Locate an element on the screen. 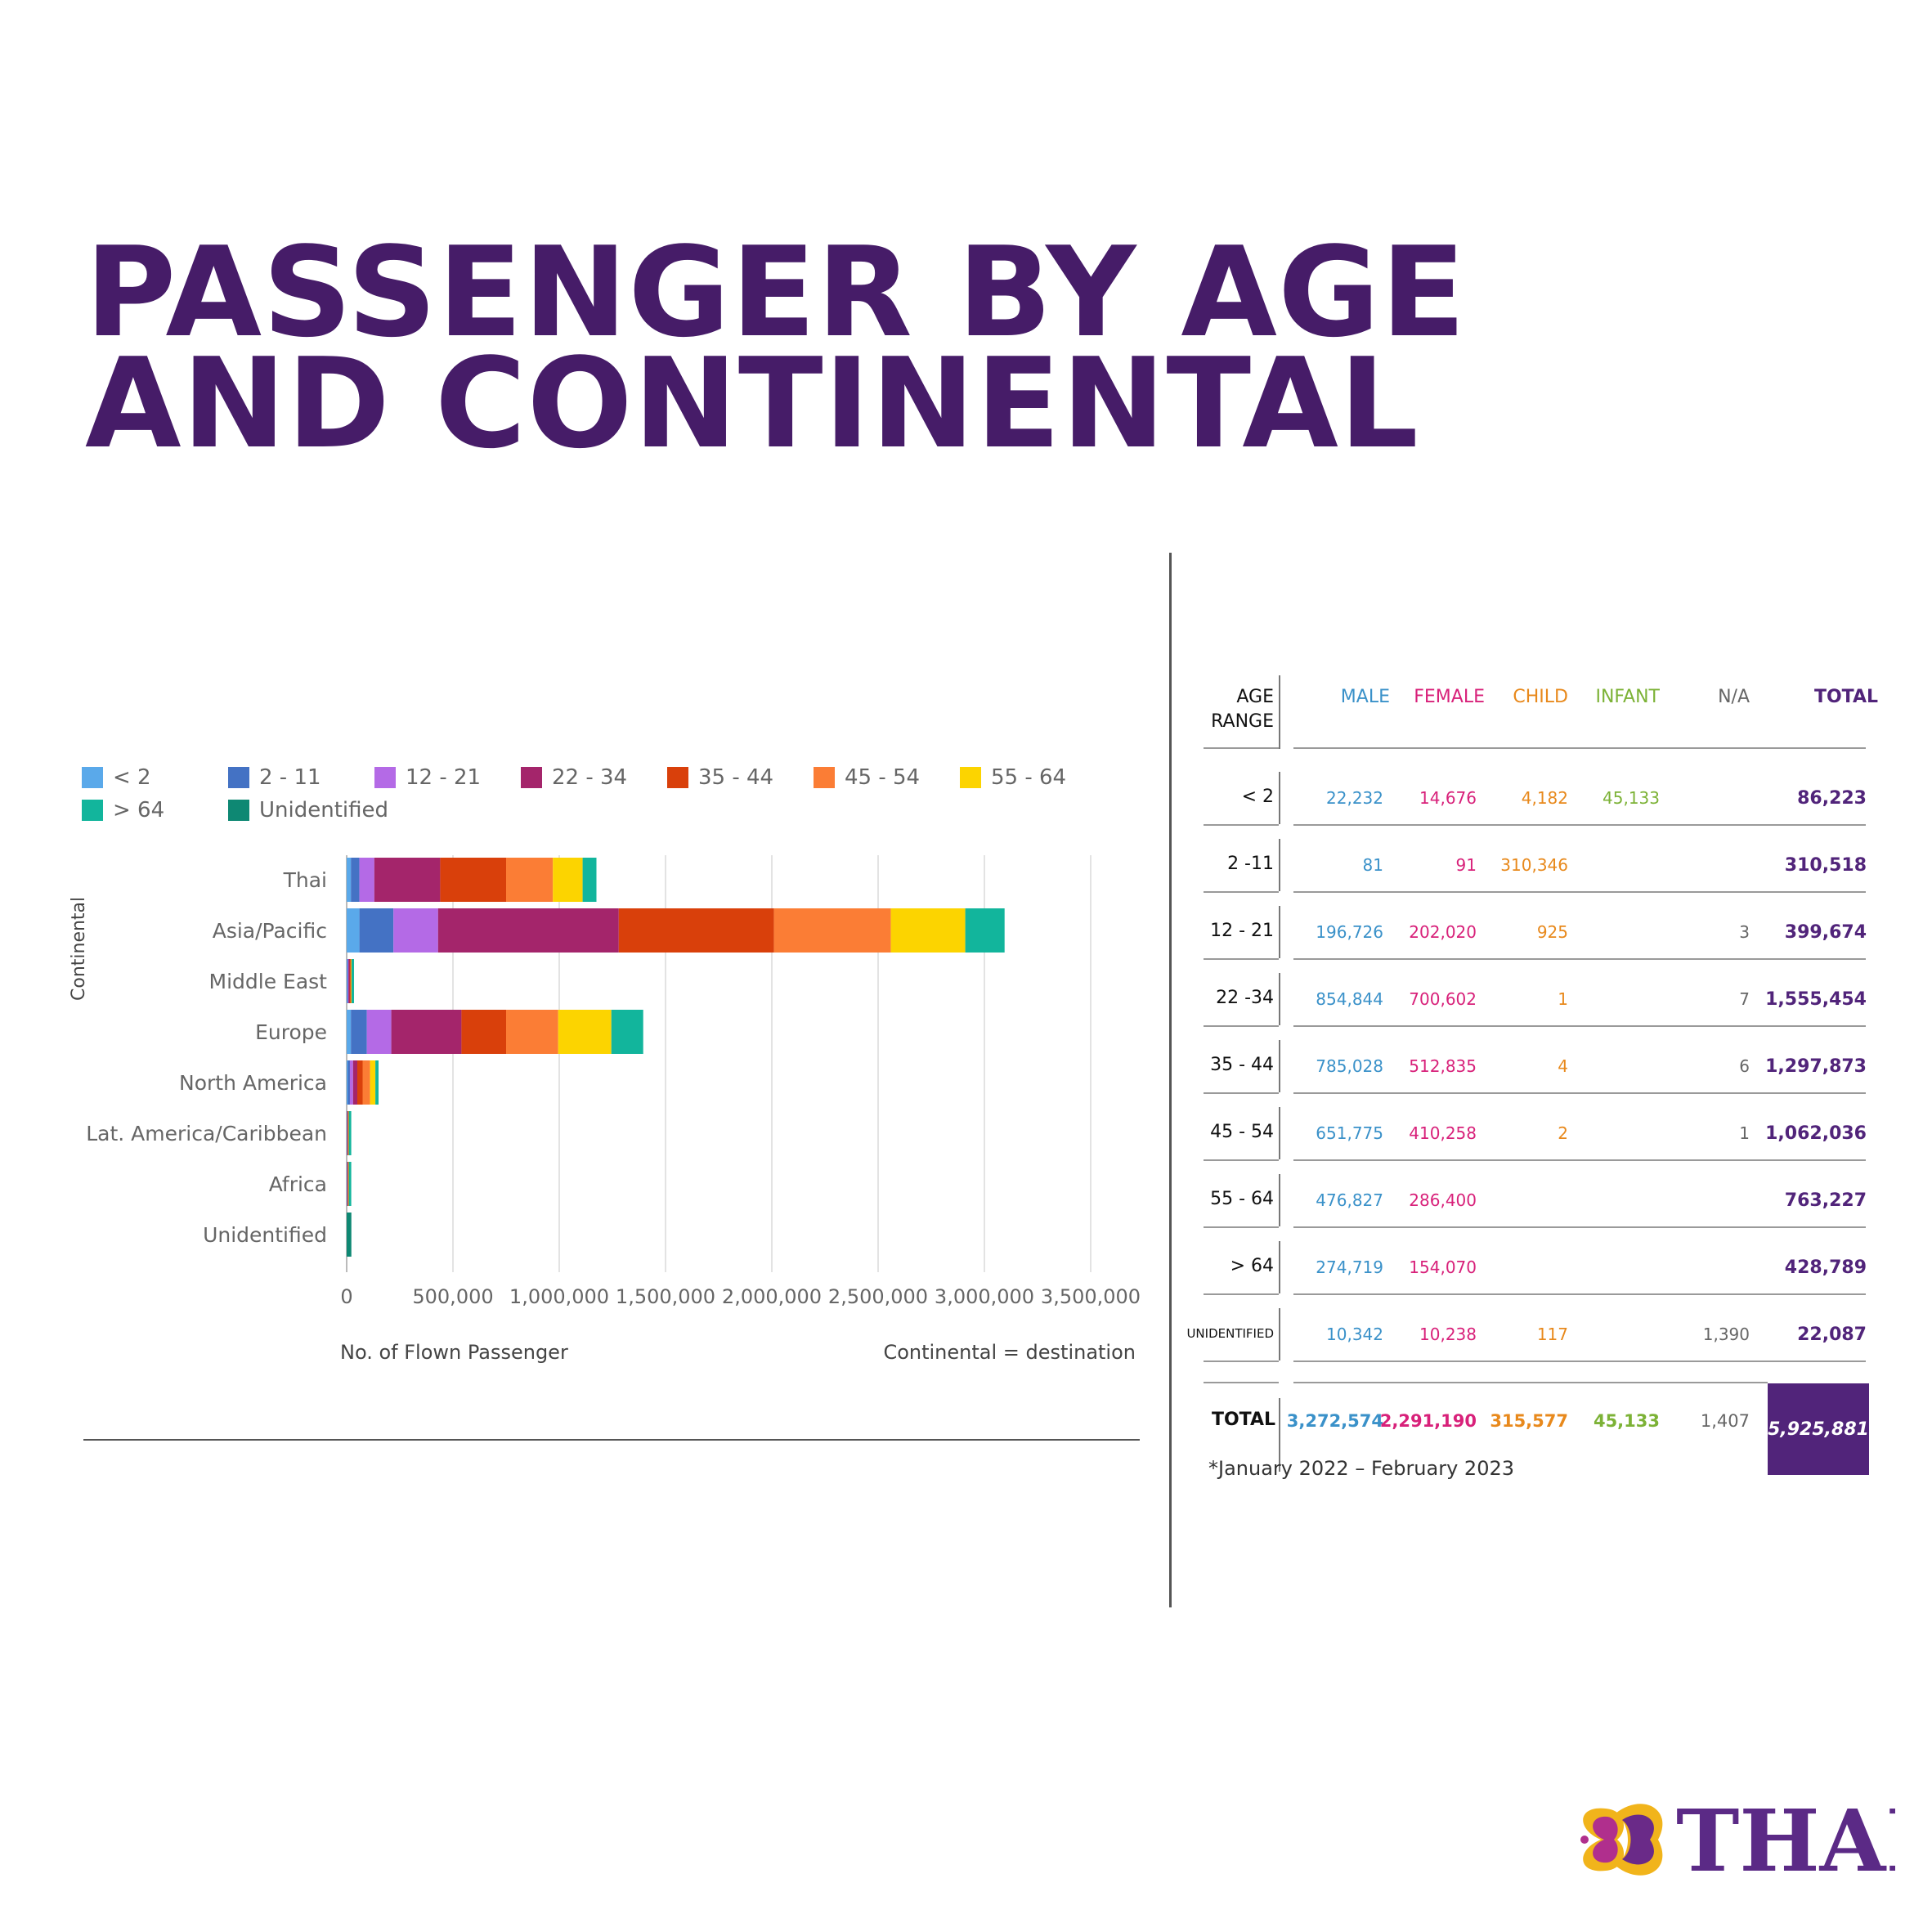 Image resolution: width=1932 pixels, height=1932 pixels. cell-male: 196,726 is located at coordinates (1349, 932).